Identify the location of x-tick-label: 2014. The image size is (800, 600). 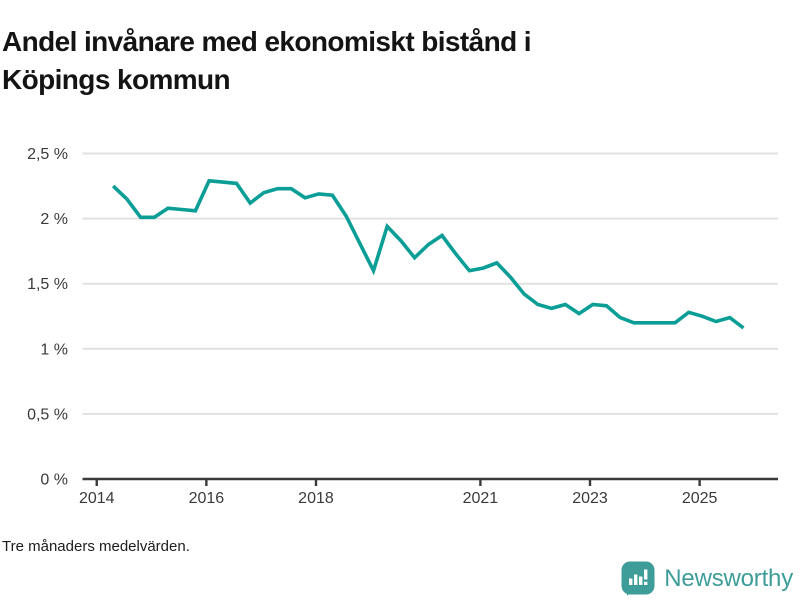
(97, 498).